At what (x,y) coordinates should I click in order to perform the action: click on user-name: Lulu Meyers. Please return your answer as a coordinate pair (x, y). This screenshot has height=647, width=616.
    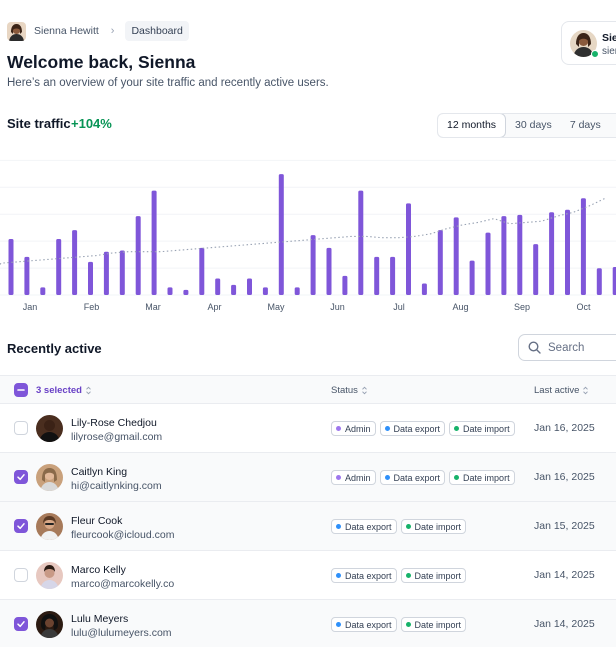
    Looking at the image, I should click on (99, 619).